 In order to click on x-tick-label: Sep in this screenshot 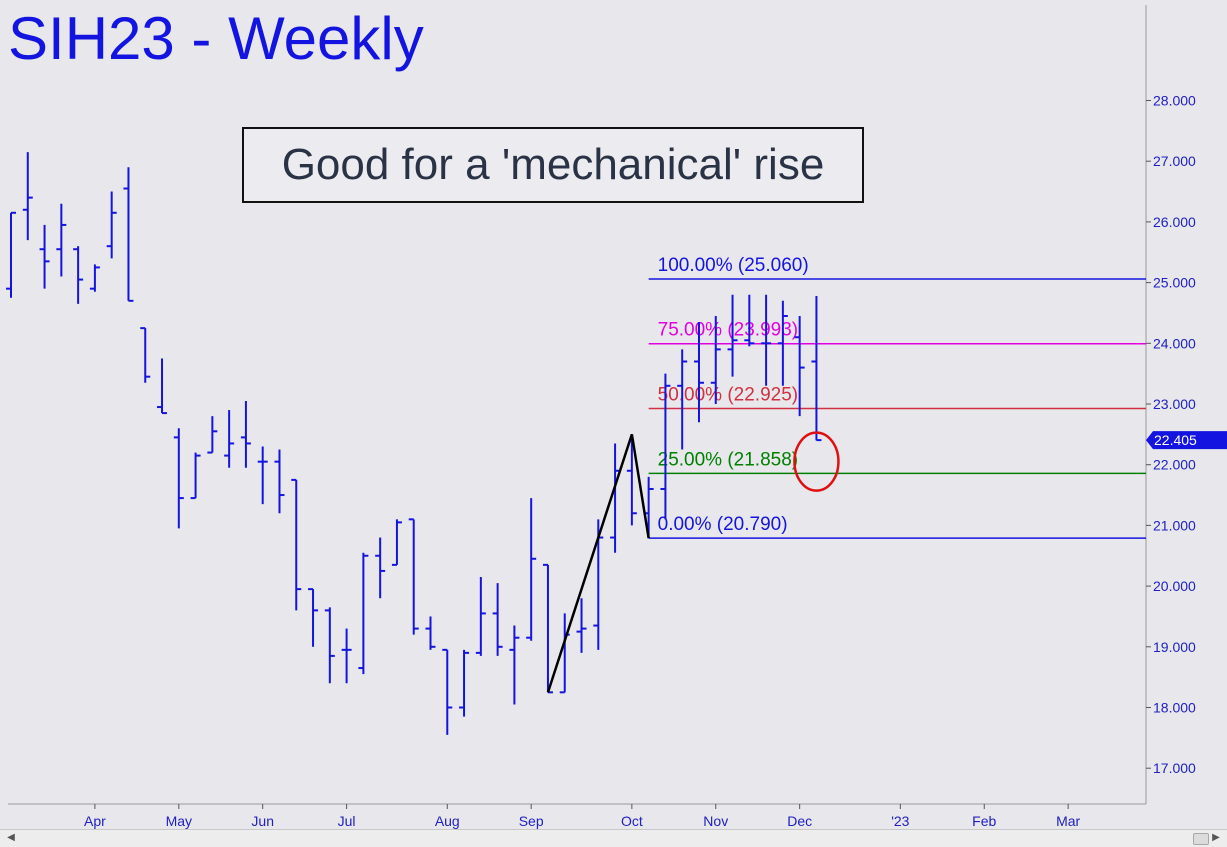, I will do `click(531, 821)`.